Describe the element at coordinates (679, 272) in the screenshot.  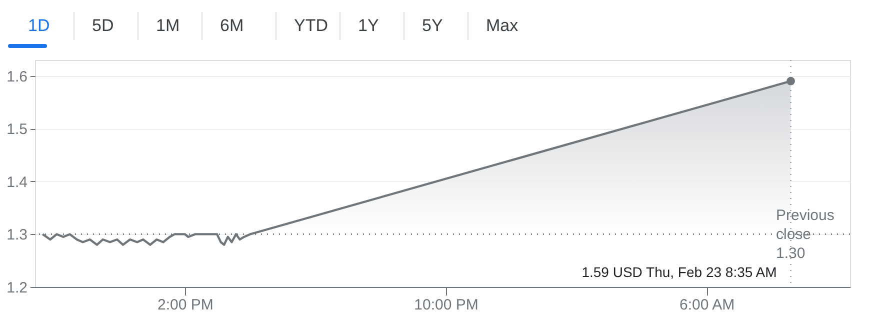
I see `annotation: 1.59 USD Thu, Feb 23 8:35 AM` at that location.